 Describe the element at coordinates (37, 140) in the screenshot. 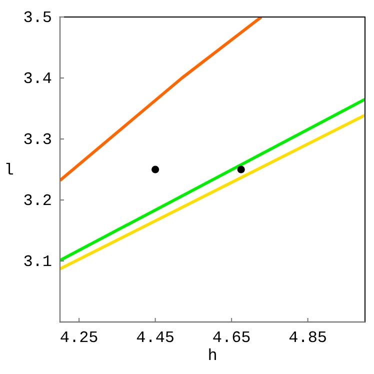

I see `y-tick-label: 3.3` at that location.